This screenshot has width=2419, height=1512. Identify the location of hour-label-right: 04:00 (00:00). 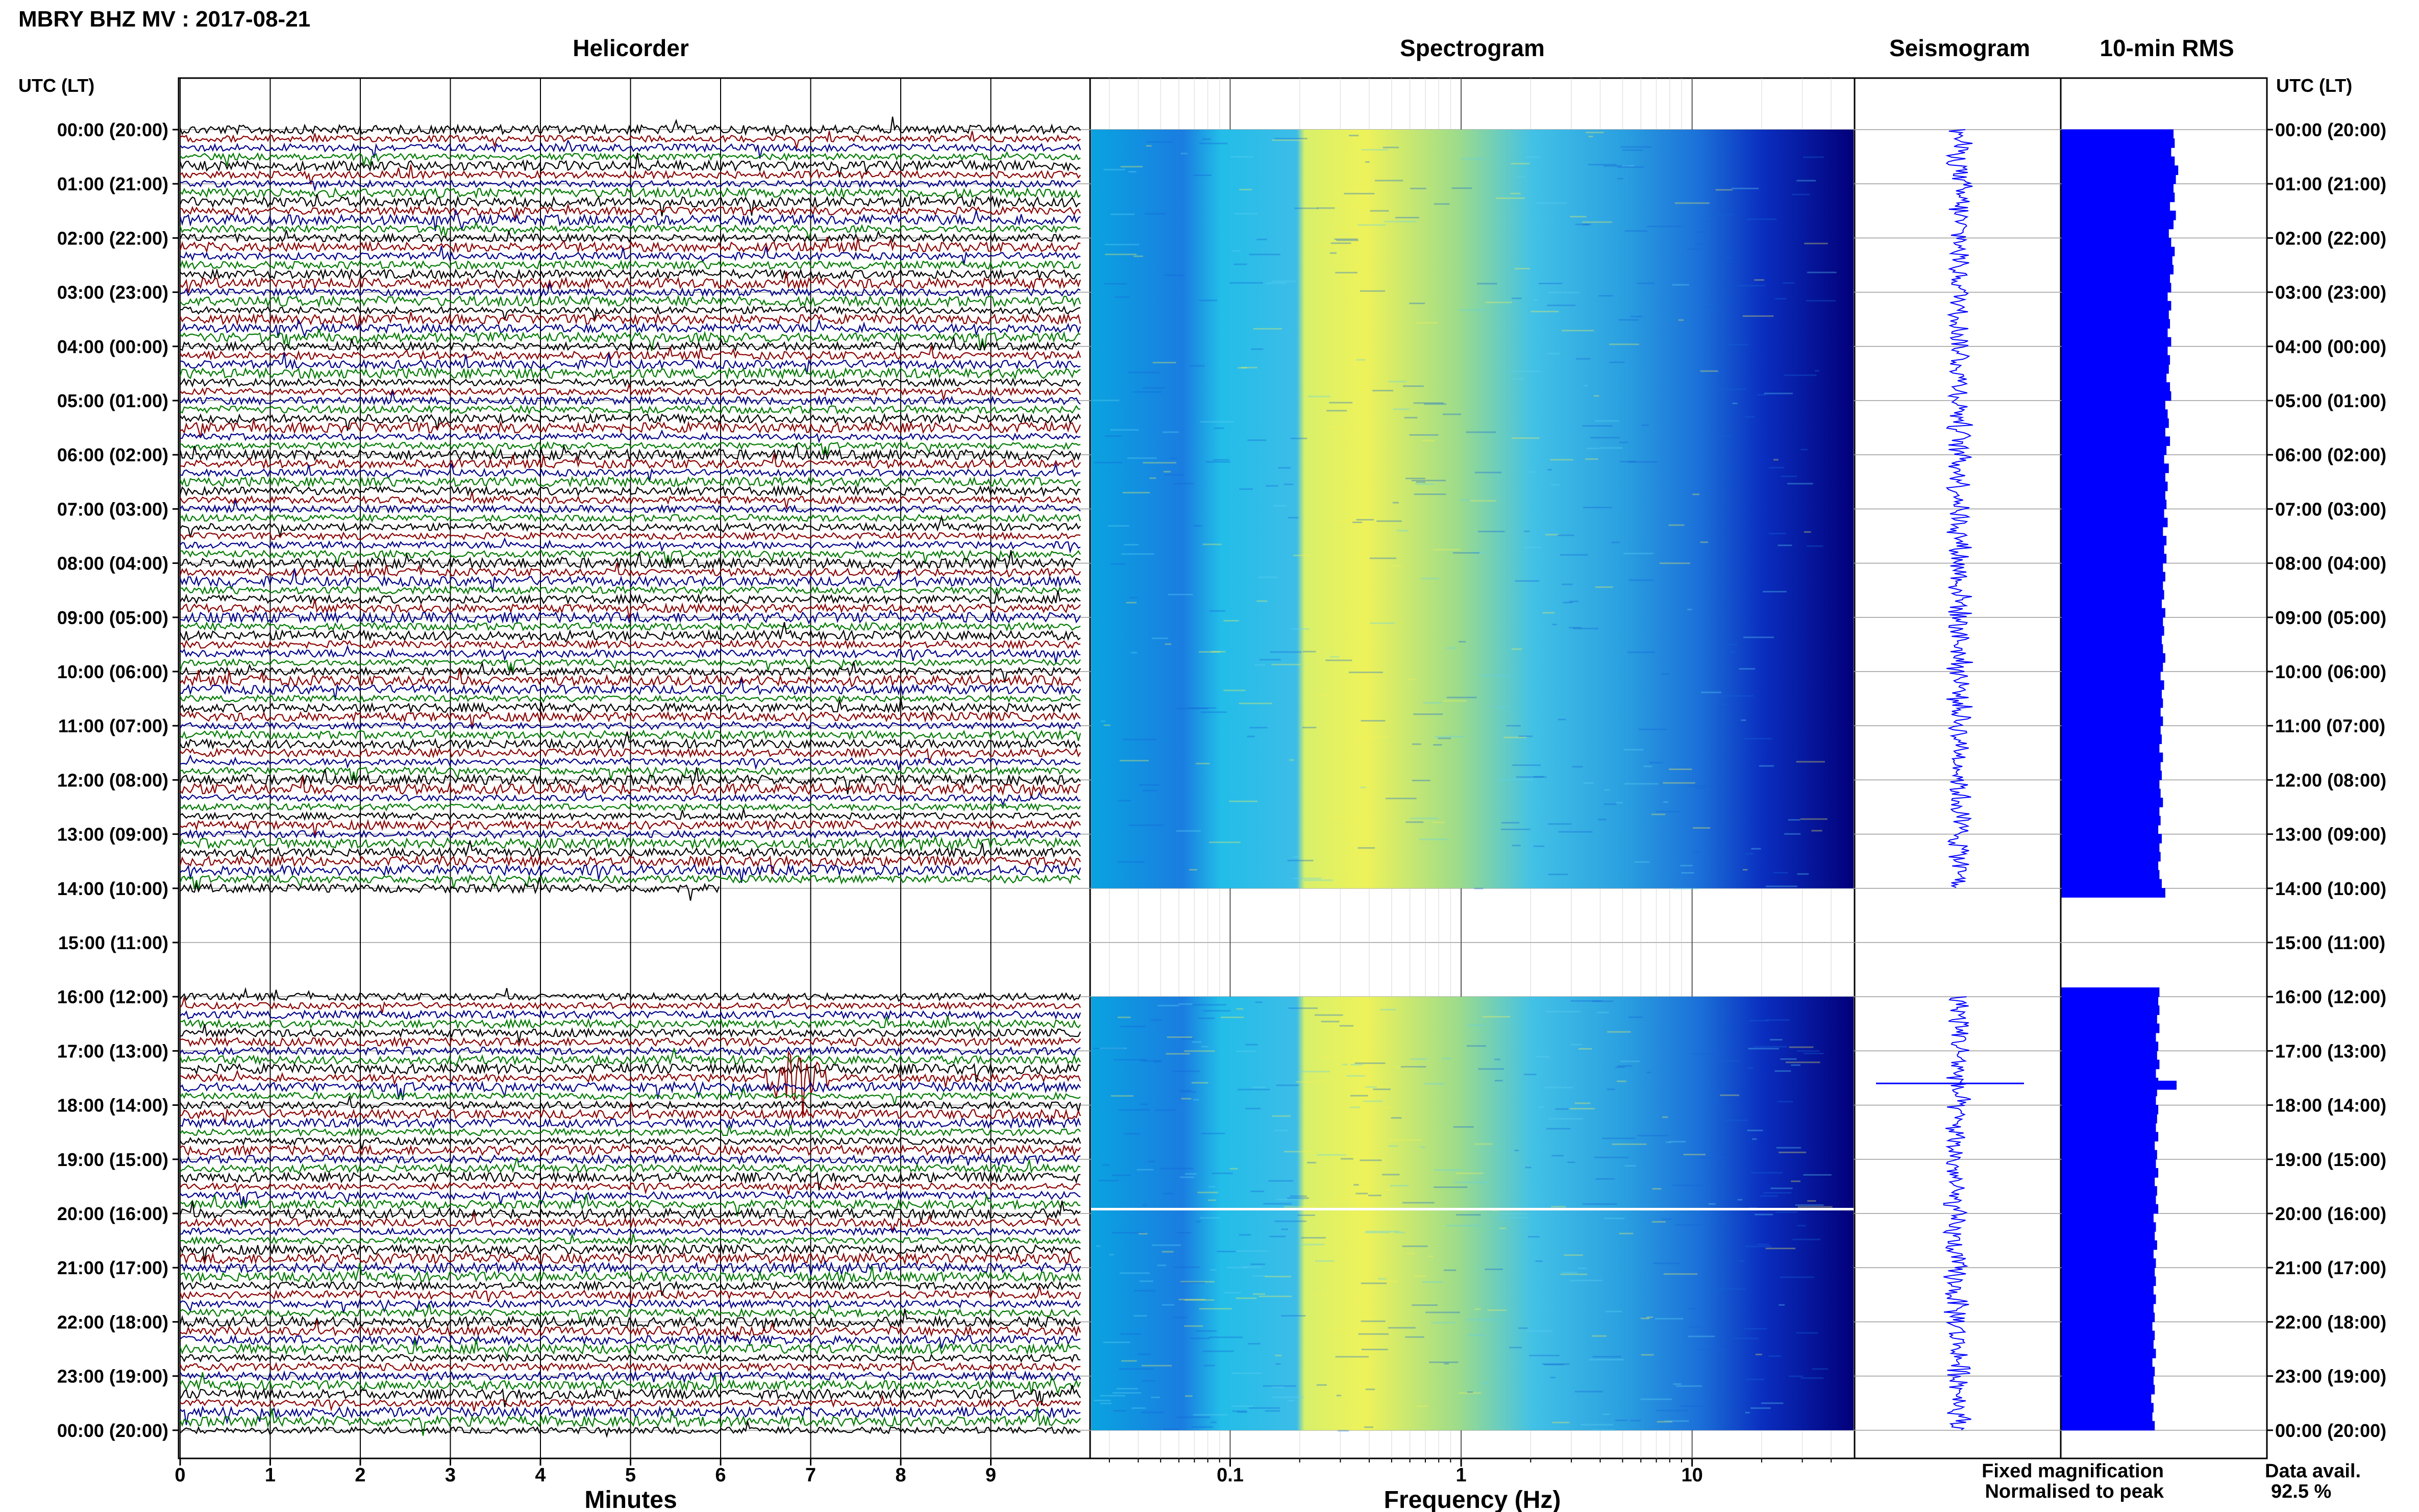
(2330, 346).